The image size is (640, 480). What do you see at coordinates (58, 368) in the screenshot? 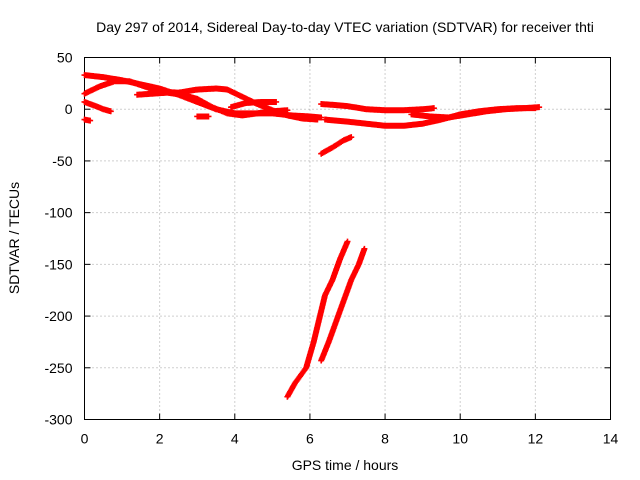
I see `y-tick-label: -250` at bounding box center [58, 368].